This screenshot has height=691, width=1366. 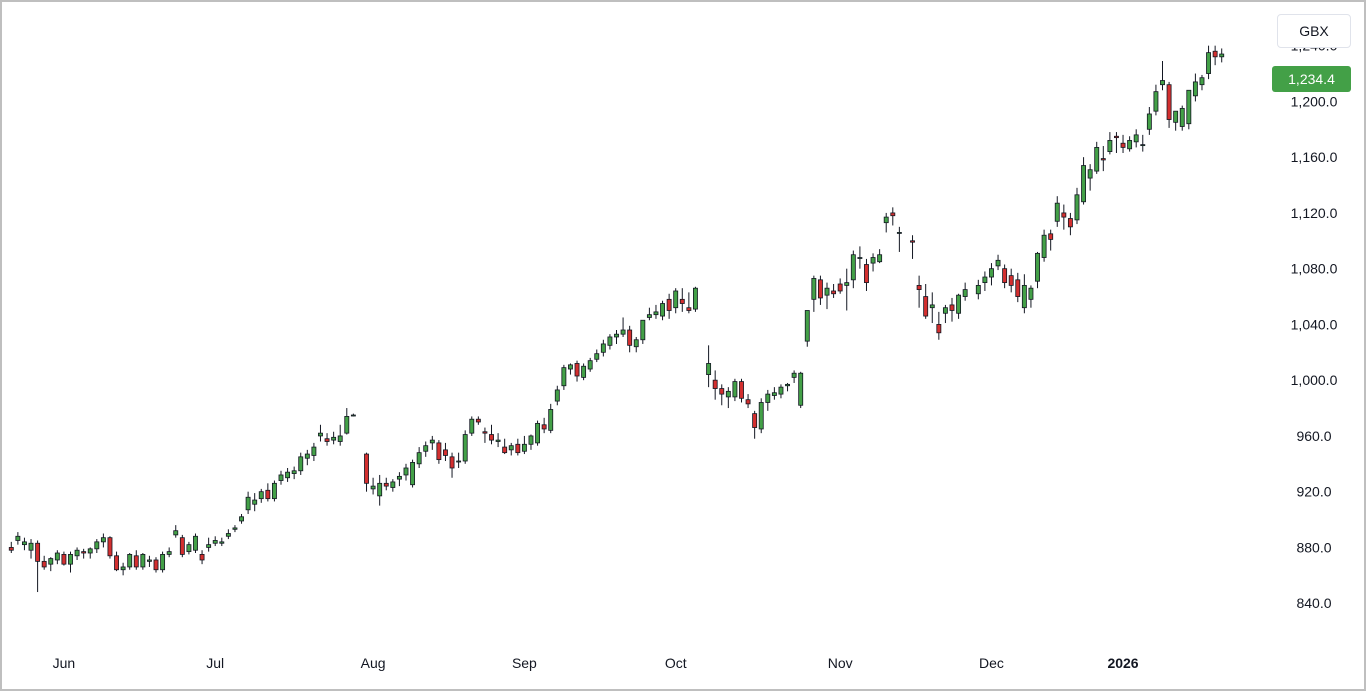 What do you see at coordinates (596, 663) in the screenshot?
I see `time-axis: Jun Jul Aug Sep Oct Nov Dec 2026` at bounding box center [596, 663].